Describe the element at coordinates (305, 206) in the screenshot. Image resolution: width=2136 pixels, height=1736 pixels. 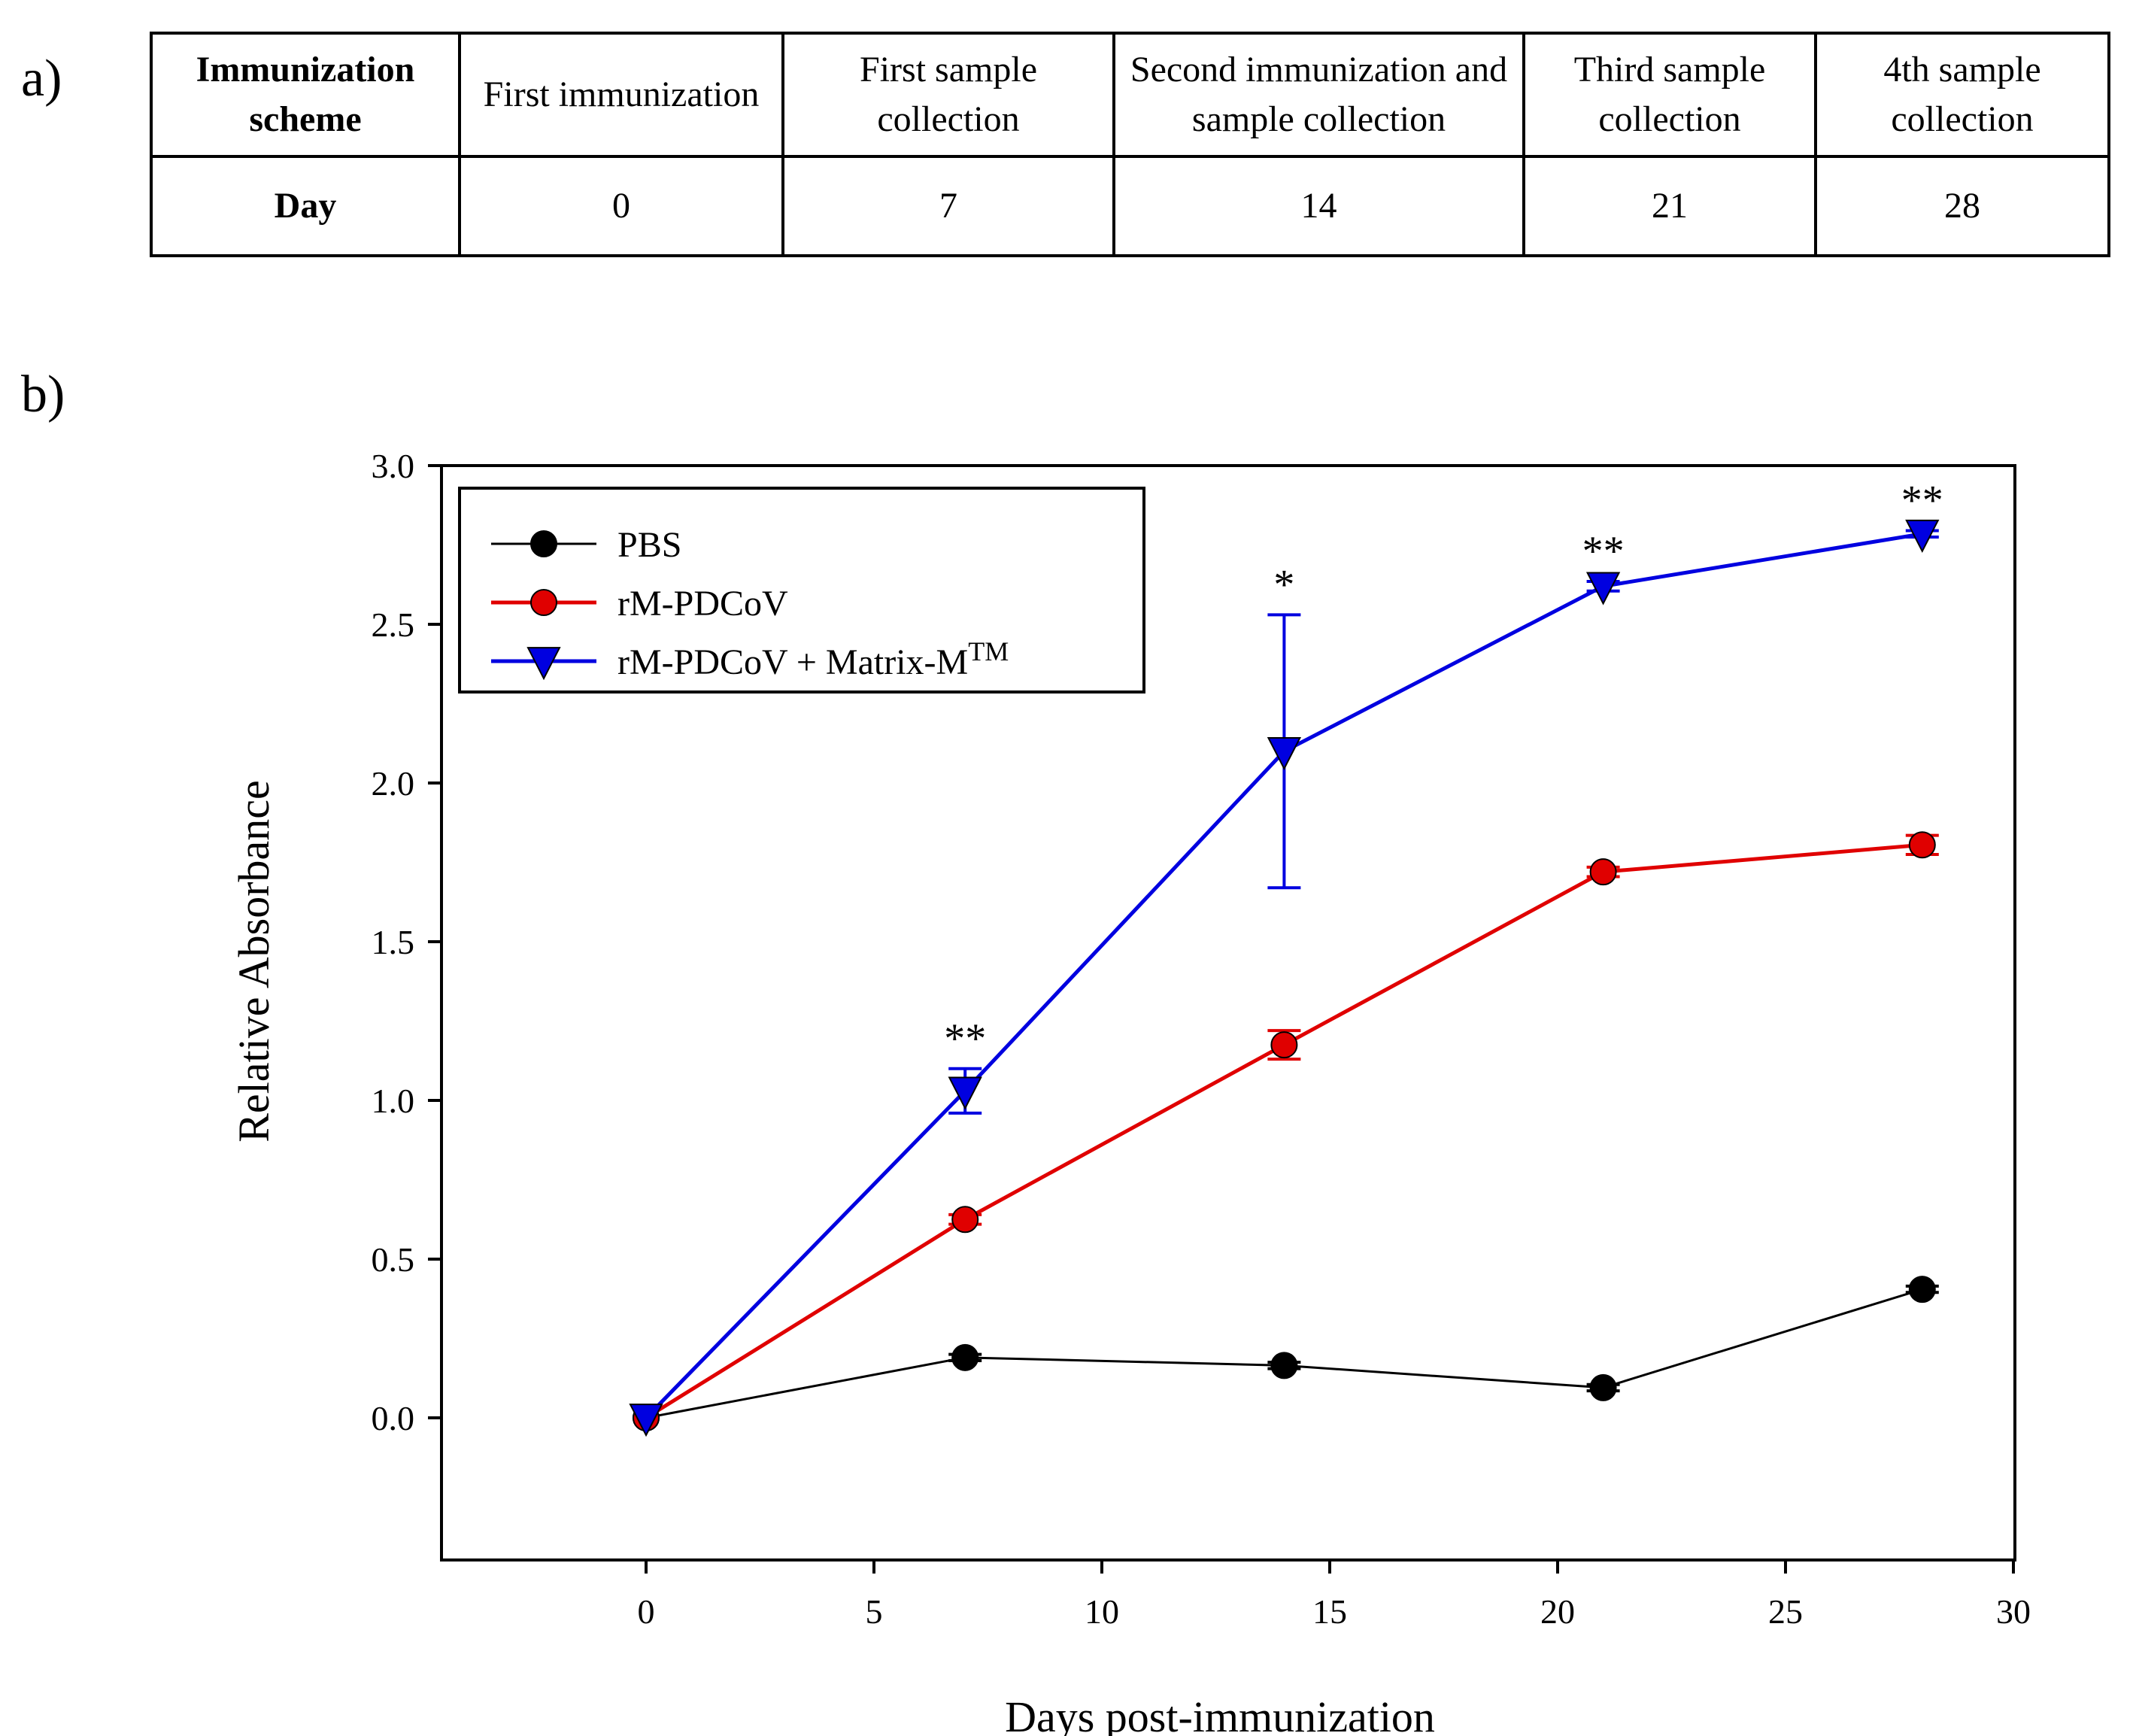
I see `row-header-day: Day` at that location.